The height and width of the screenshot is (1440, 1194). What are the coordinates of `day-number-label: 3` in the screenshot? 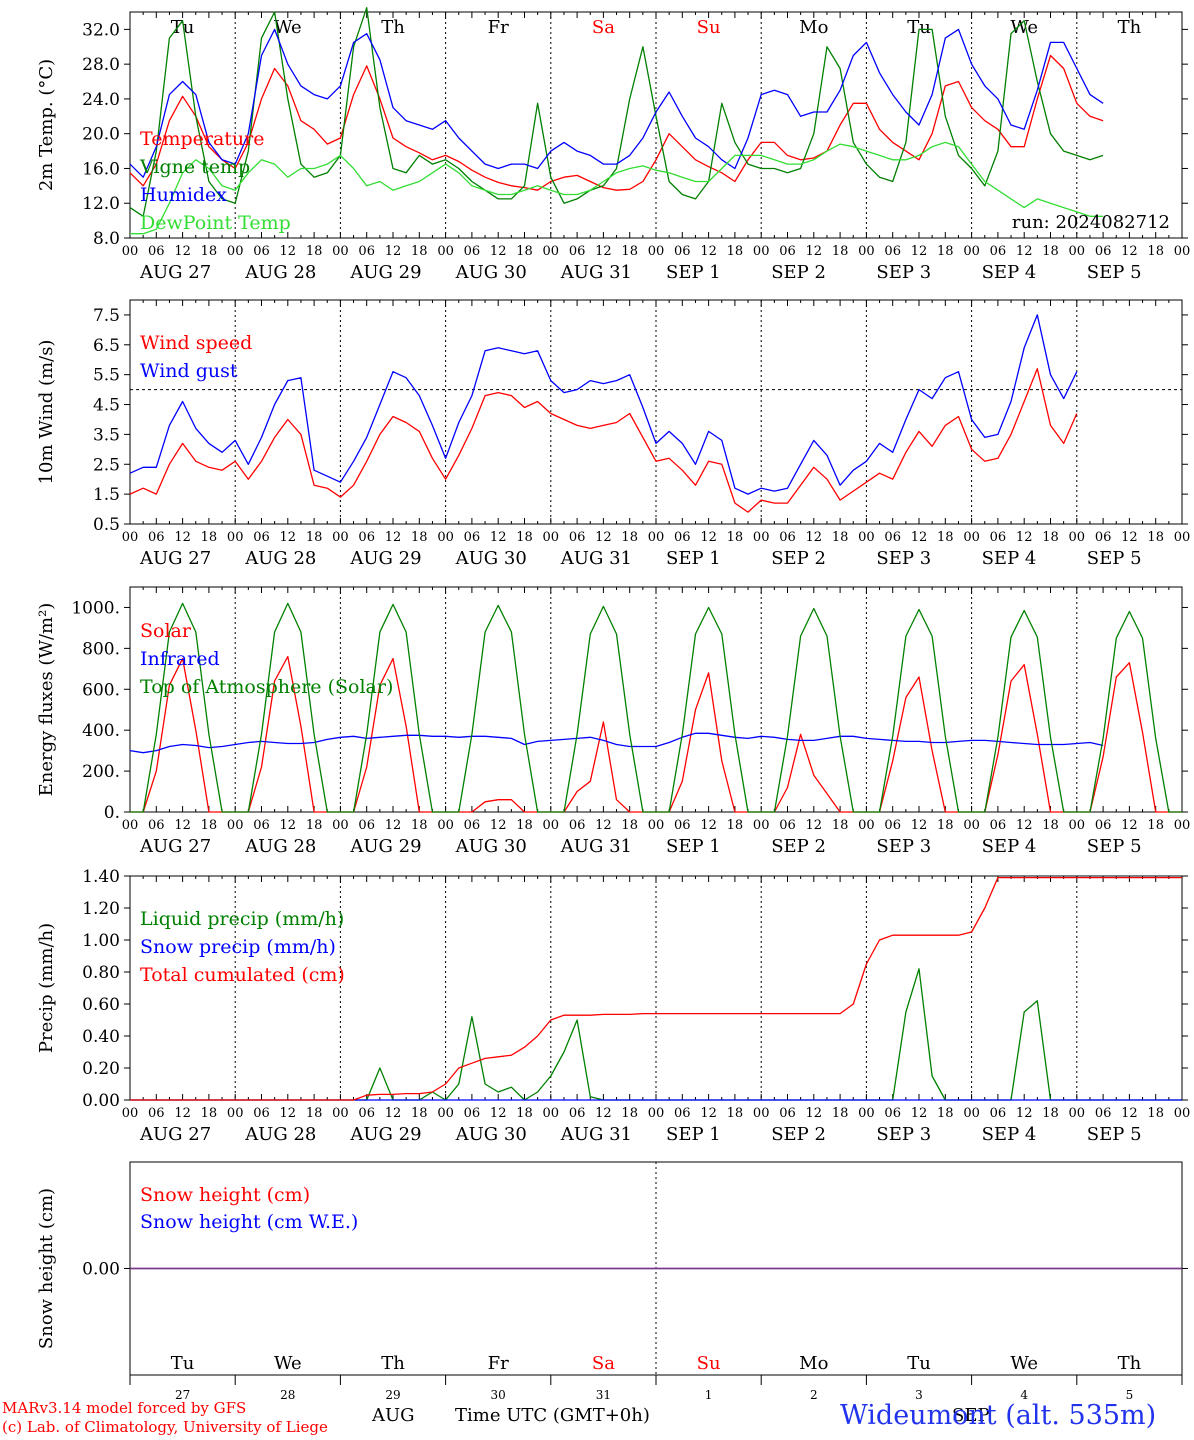 It's located at (919, 1395).